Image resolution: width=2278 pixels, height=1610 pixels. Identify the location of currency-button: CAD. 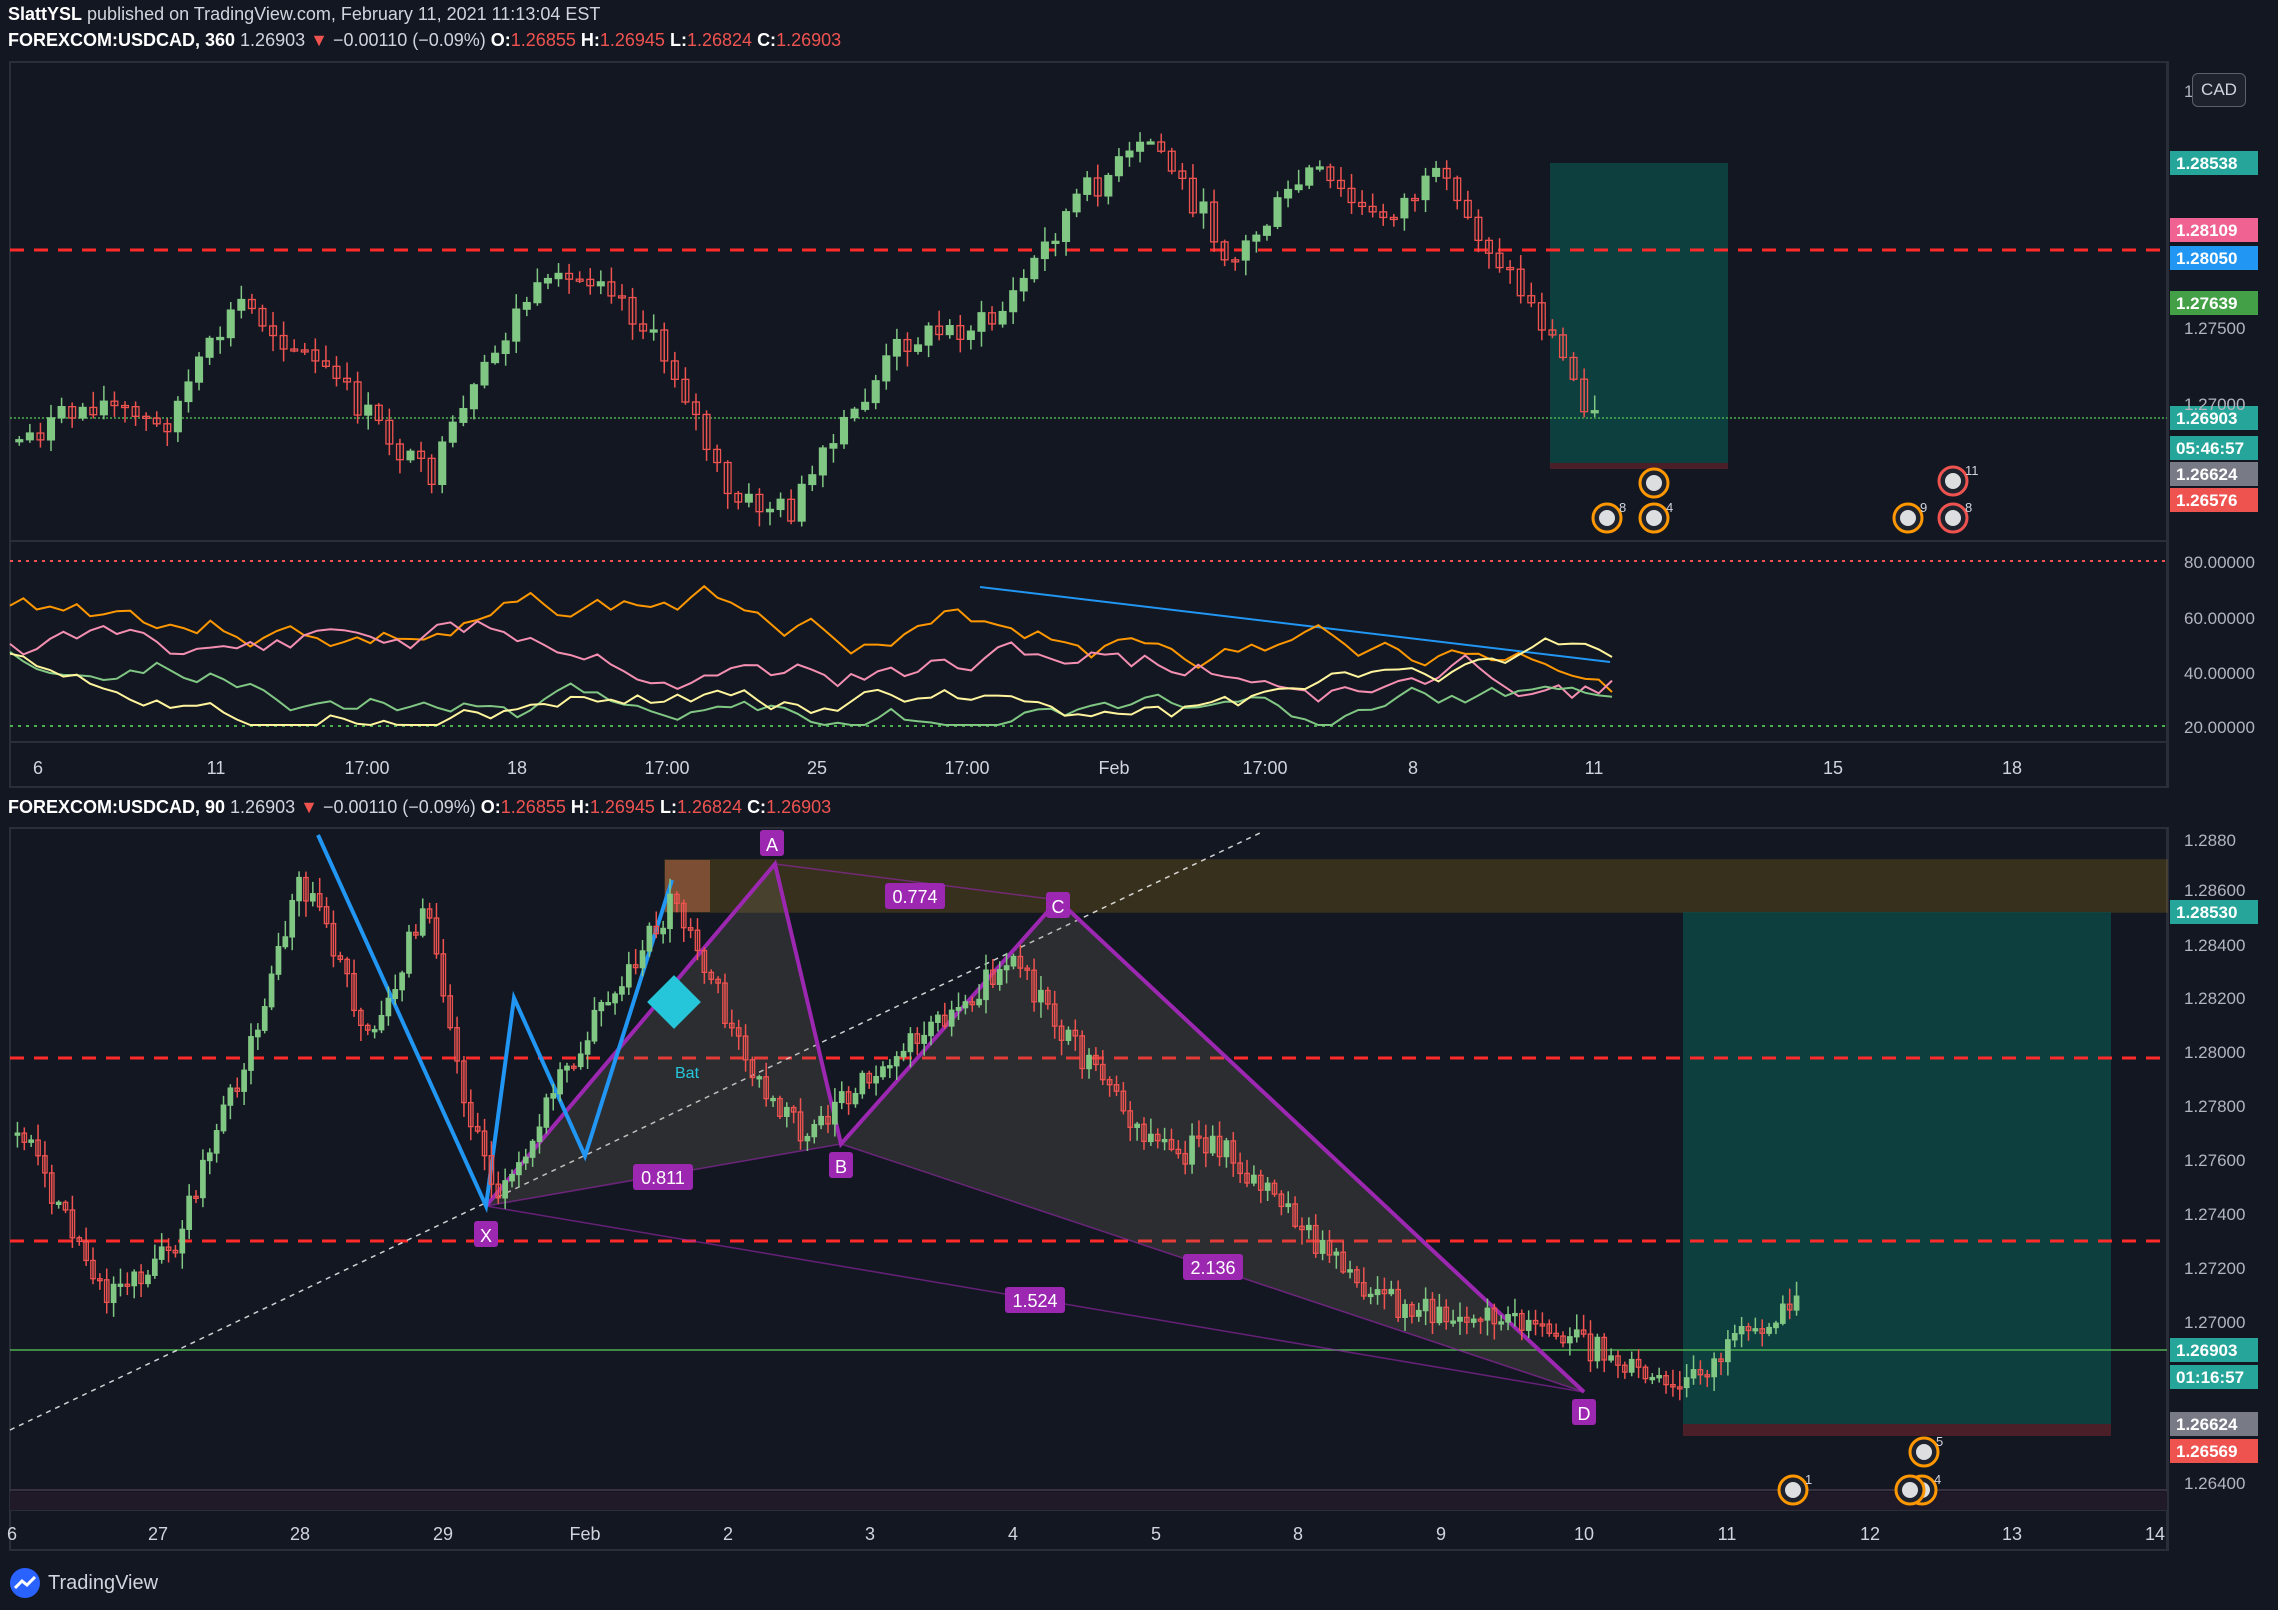
(2219, 90).